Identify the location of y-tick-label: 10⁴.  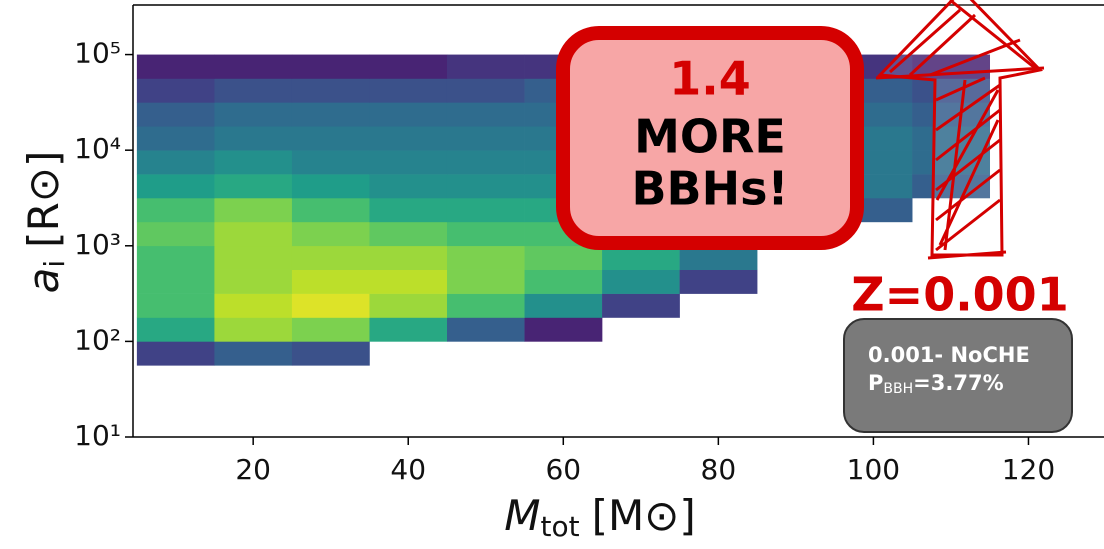
(97, 148).